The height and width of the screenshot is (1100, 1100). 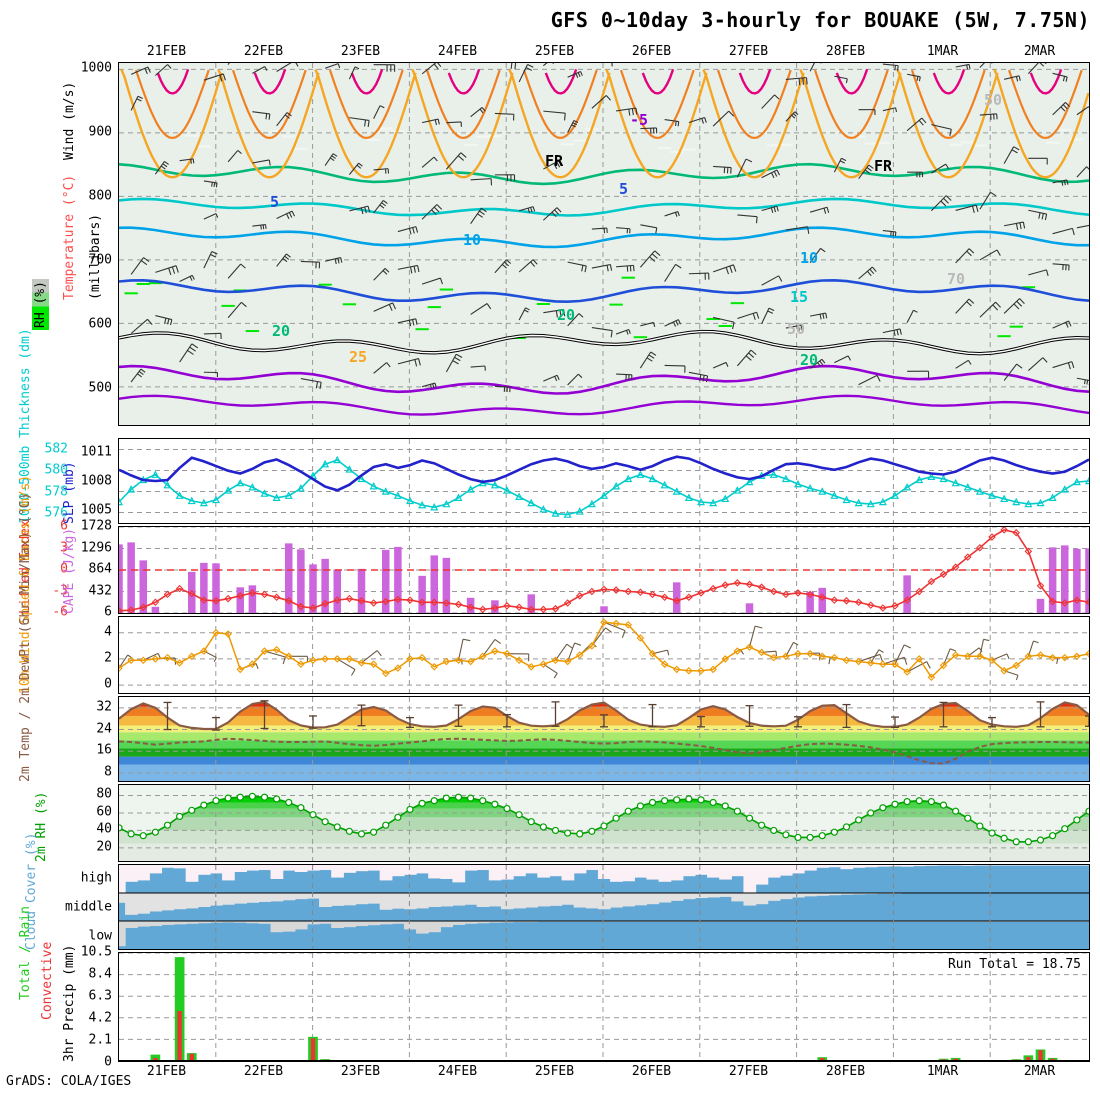 What do you see at coordinates (47, 980) in the screenshot?
I see `precip-convective-legend: Convective` at bounding box center [47, 980].